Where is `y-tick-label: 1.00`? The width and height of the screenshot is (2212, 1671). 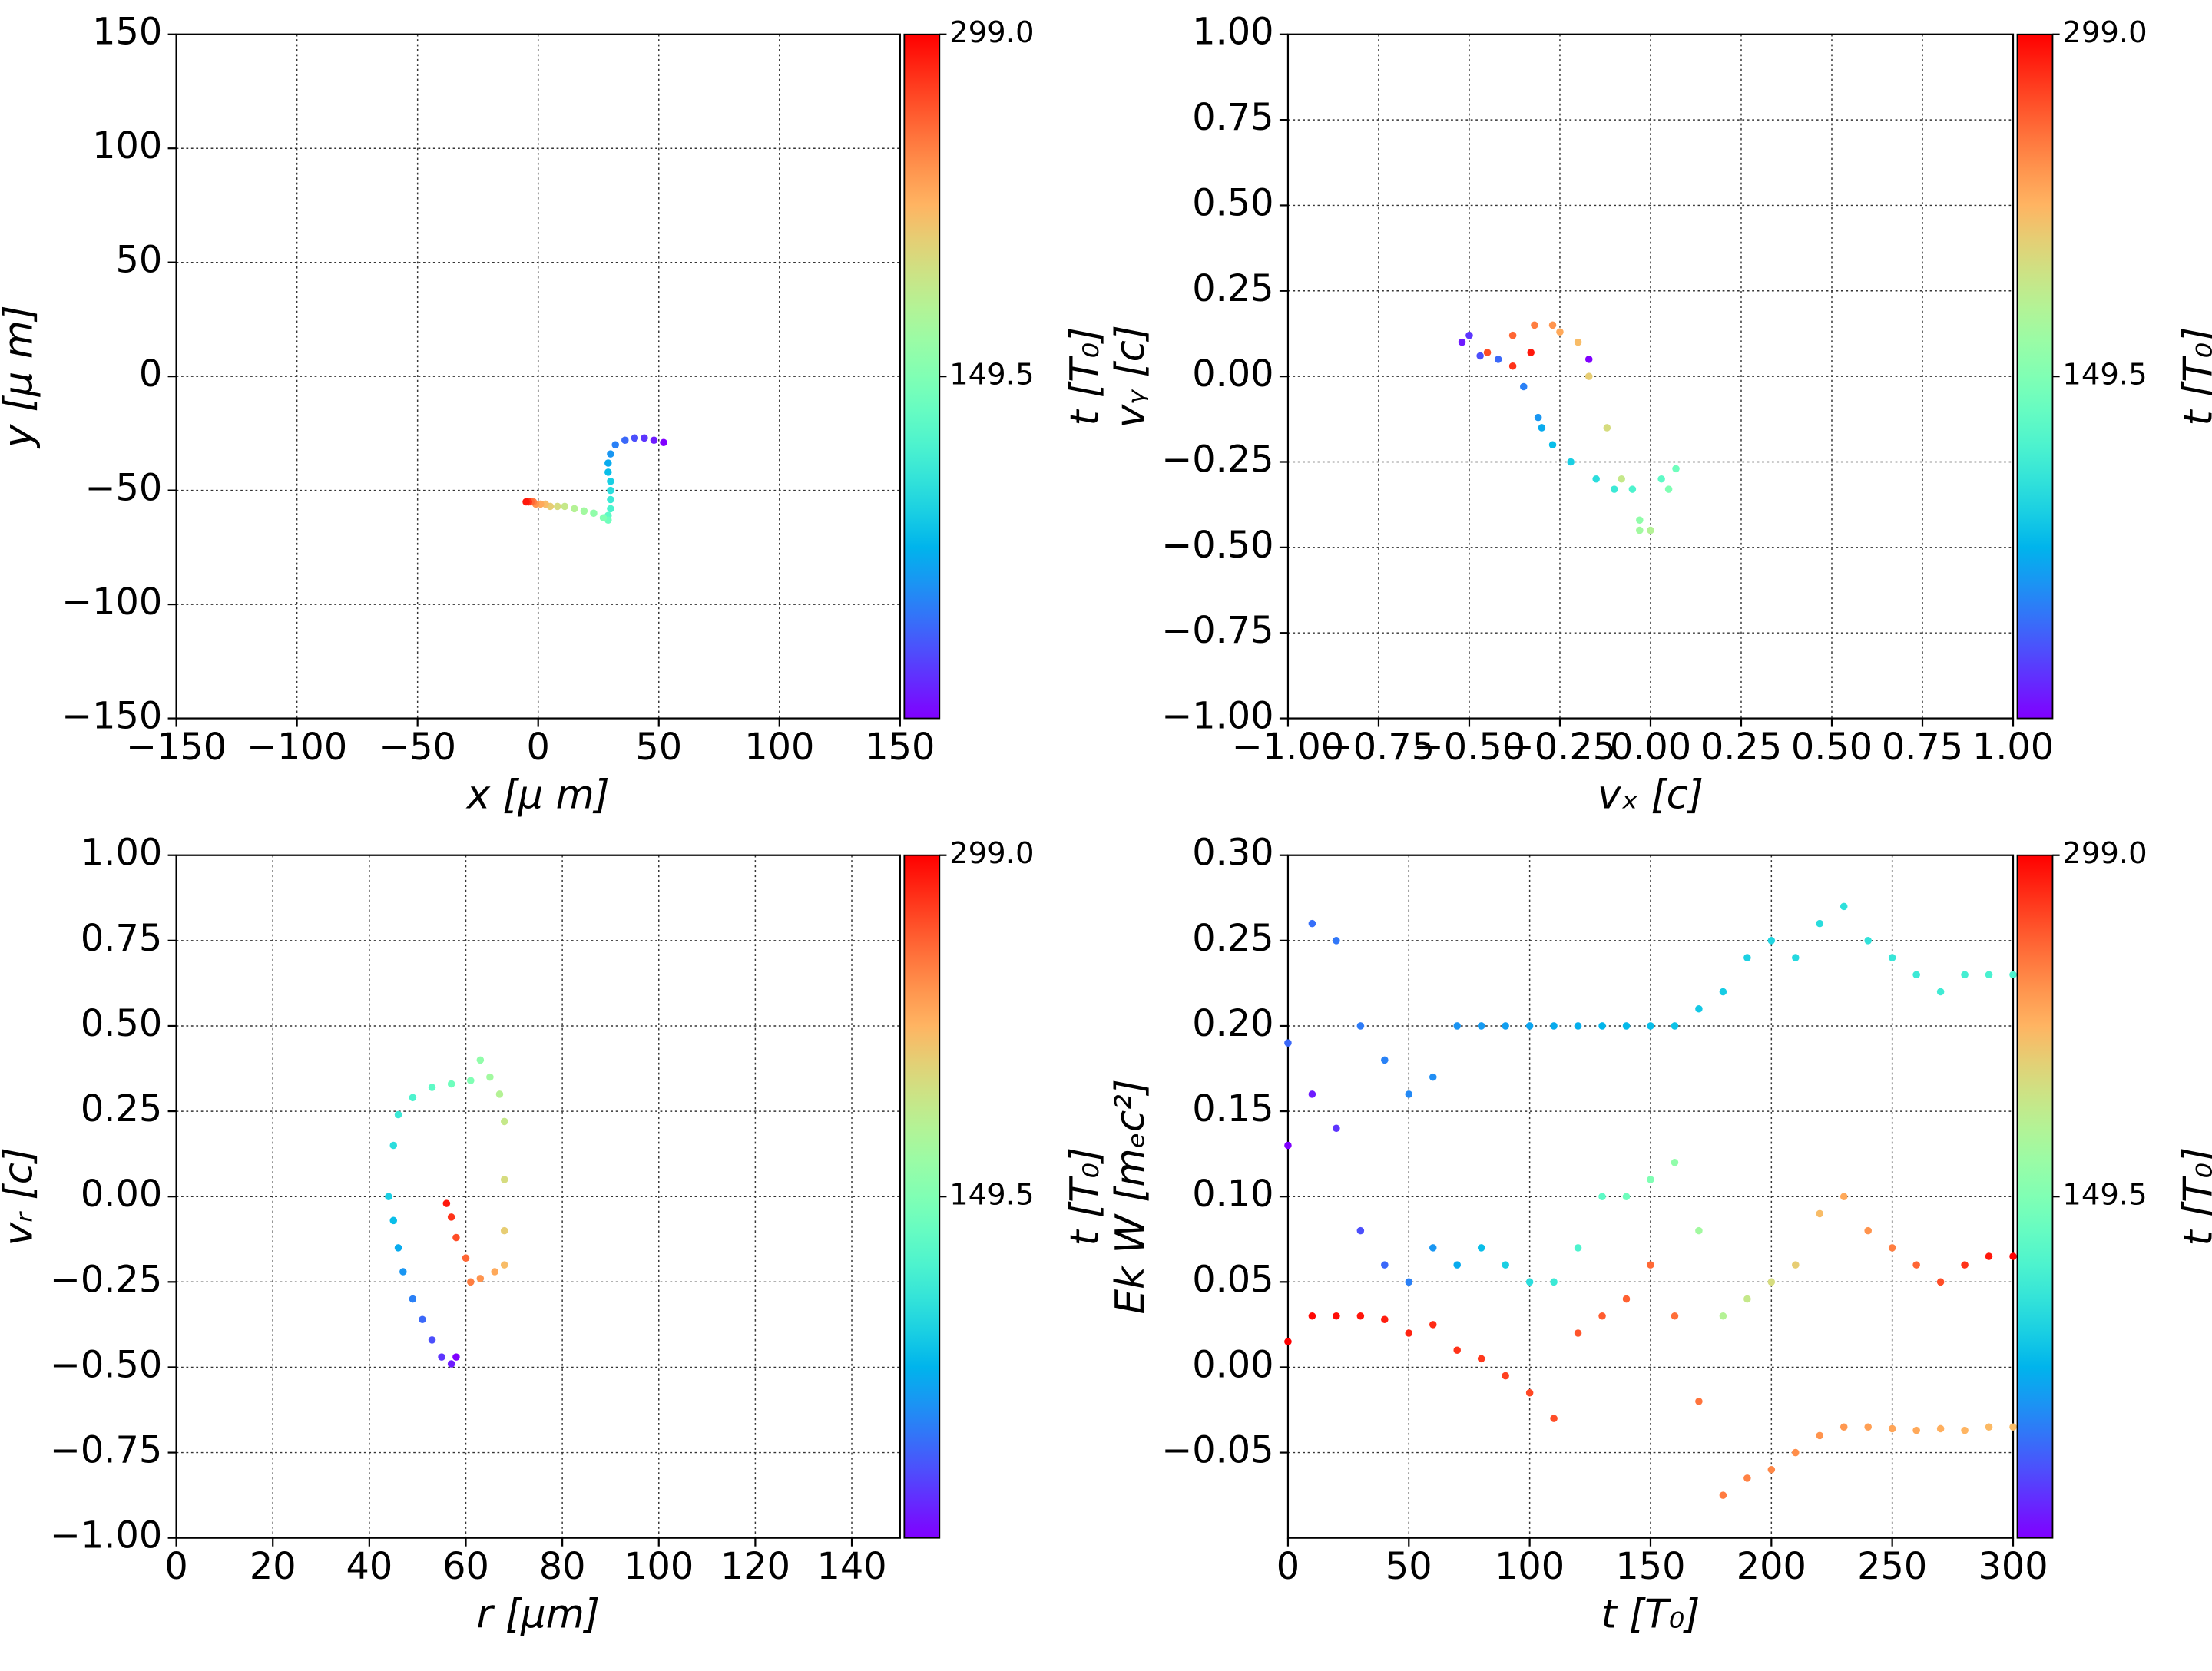 y-tick-label: 1.00 is located at coordinates (121, 853).